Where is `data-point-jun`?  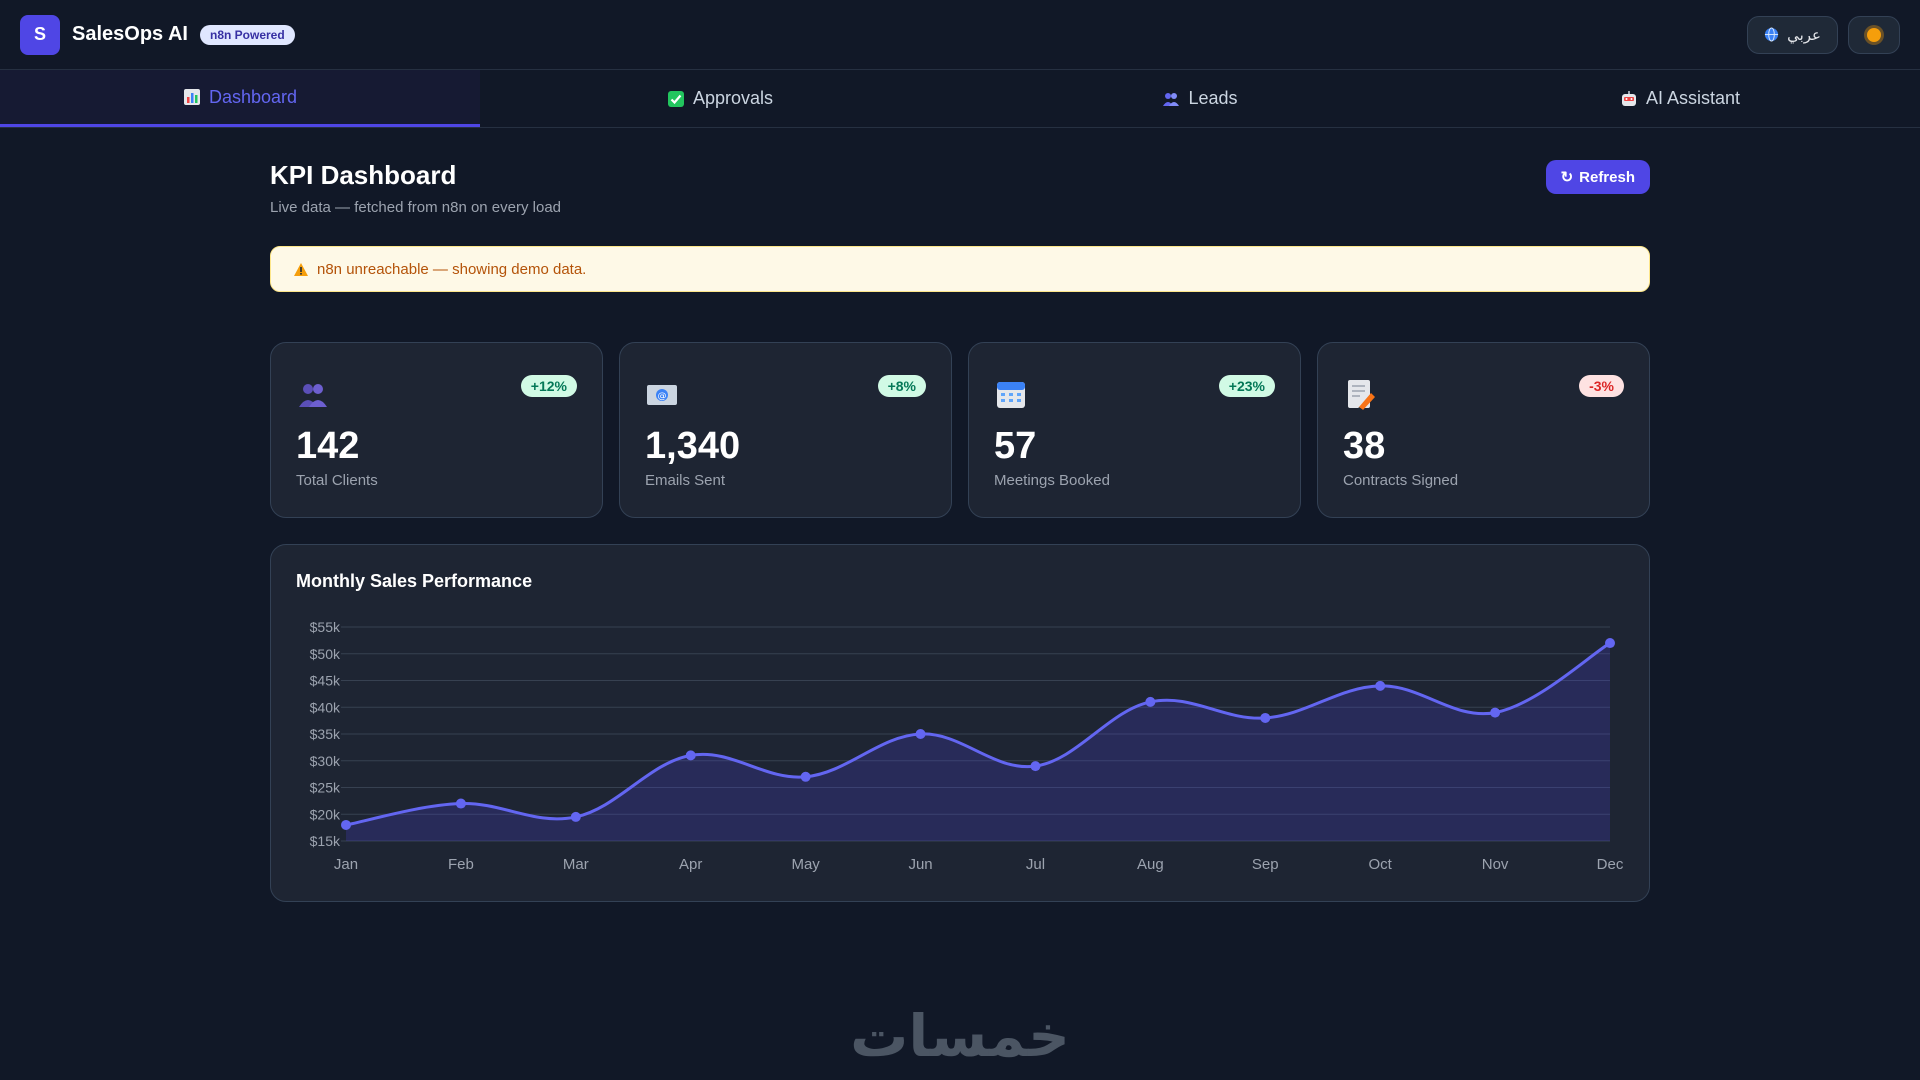
data-point-jun is located at coordinates (920, 734).